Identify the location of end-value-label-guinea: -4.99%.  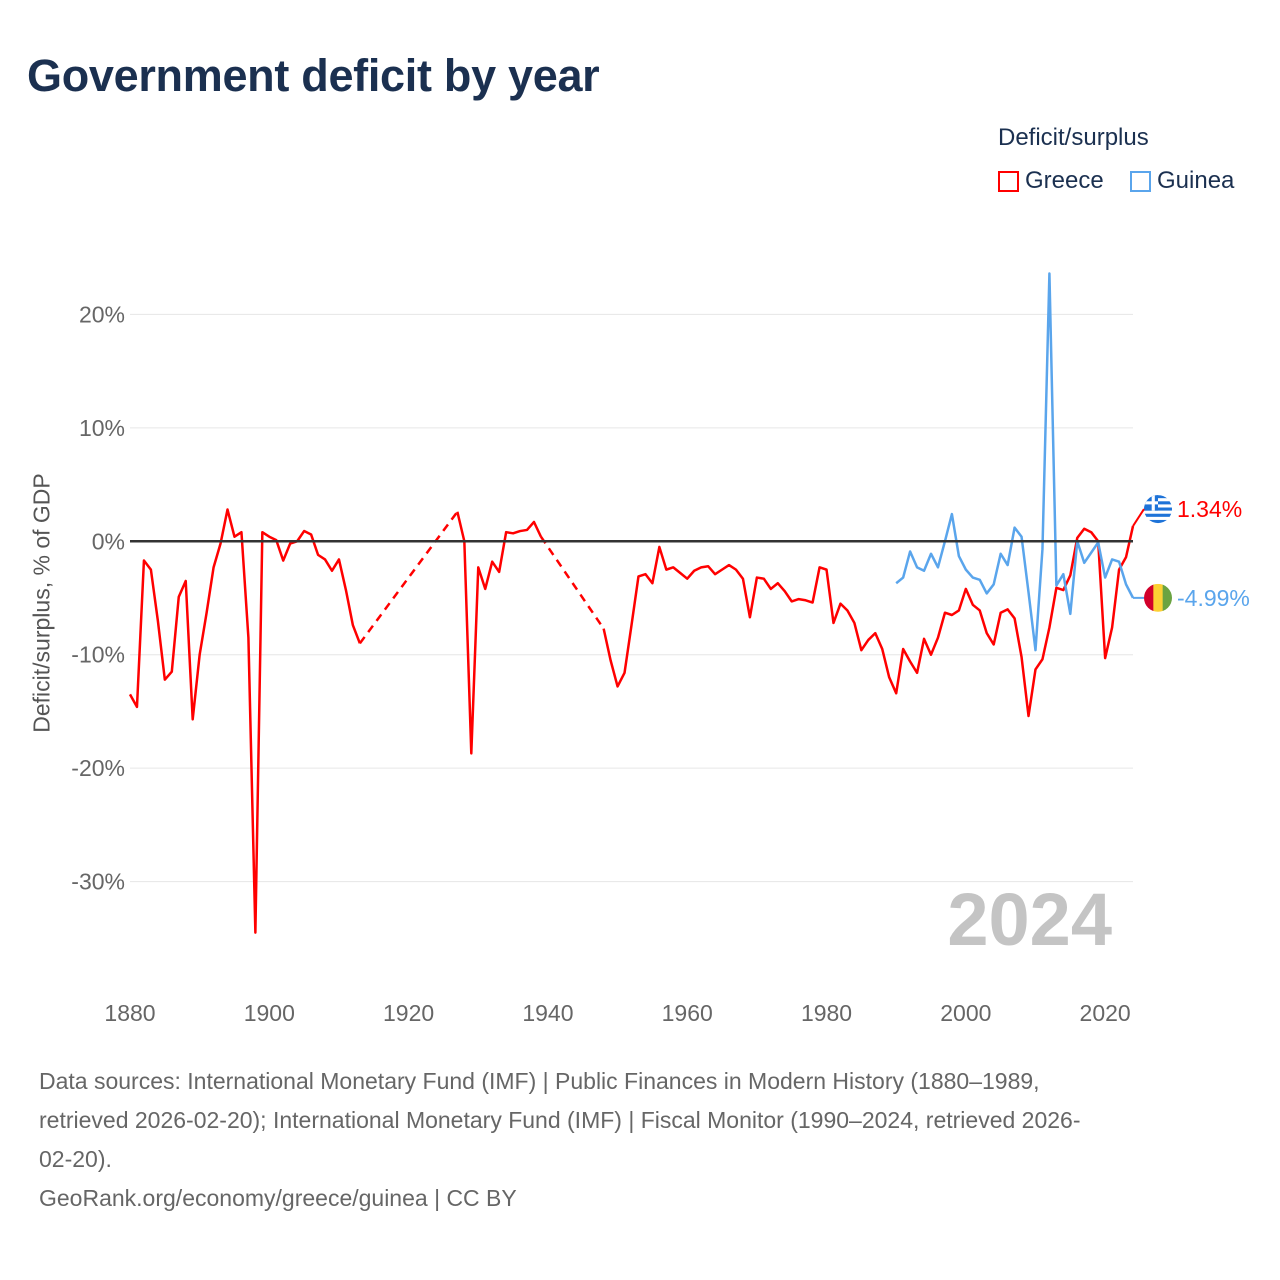
(1213, 598).